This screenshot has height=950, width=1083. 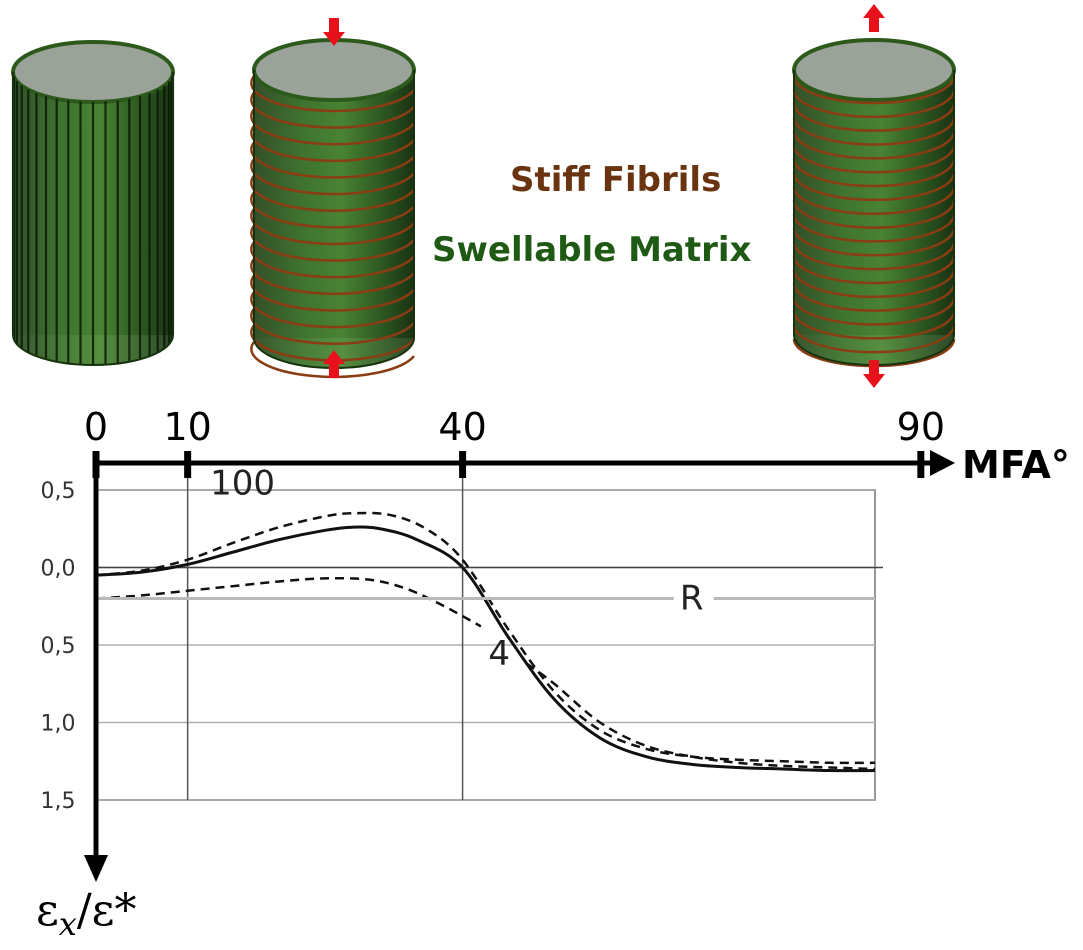 I want to click on cylinder-outline, so click(x=93, y=219).